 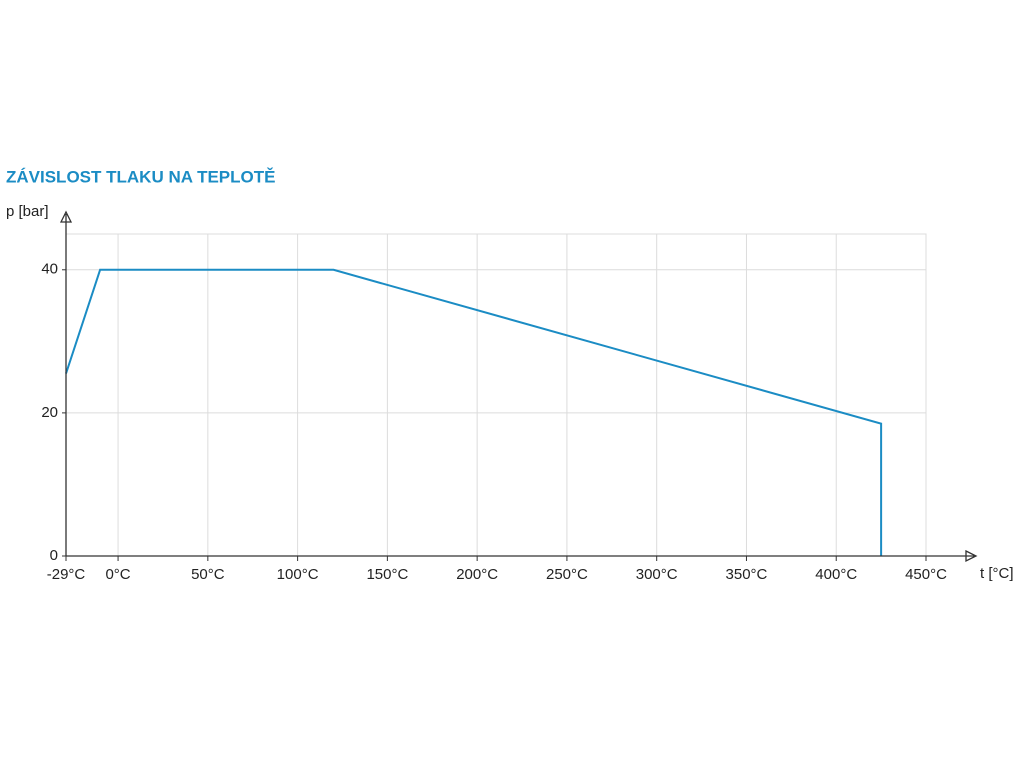 What do you see at coordinates (117, 574) in the screenshot?
I see `x-tick-label: 0°C` at bounding box center [117, 574].